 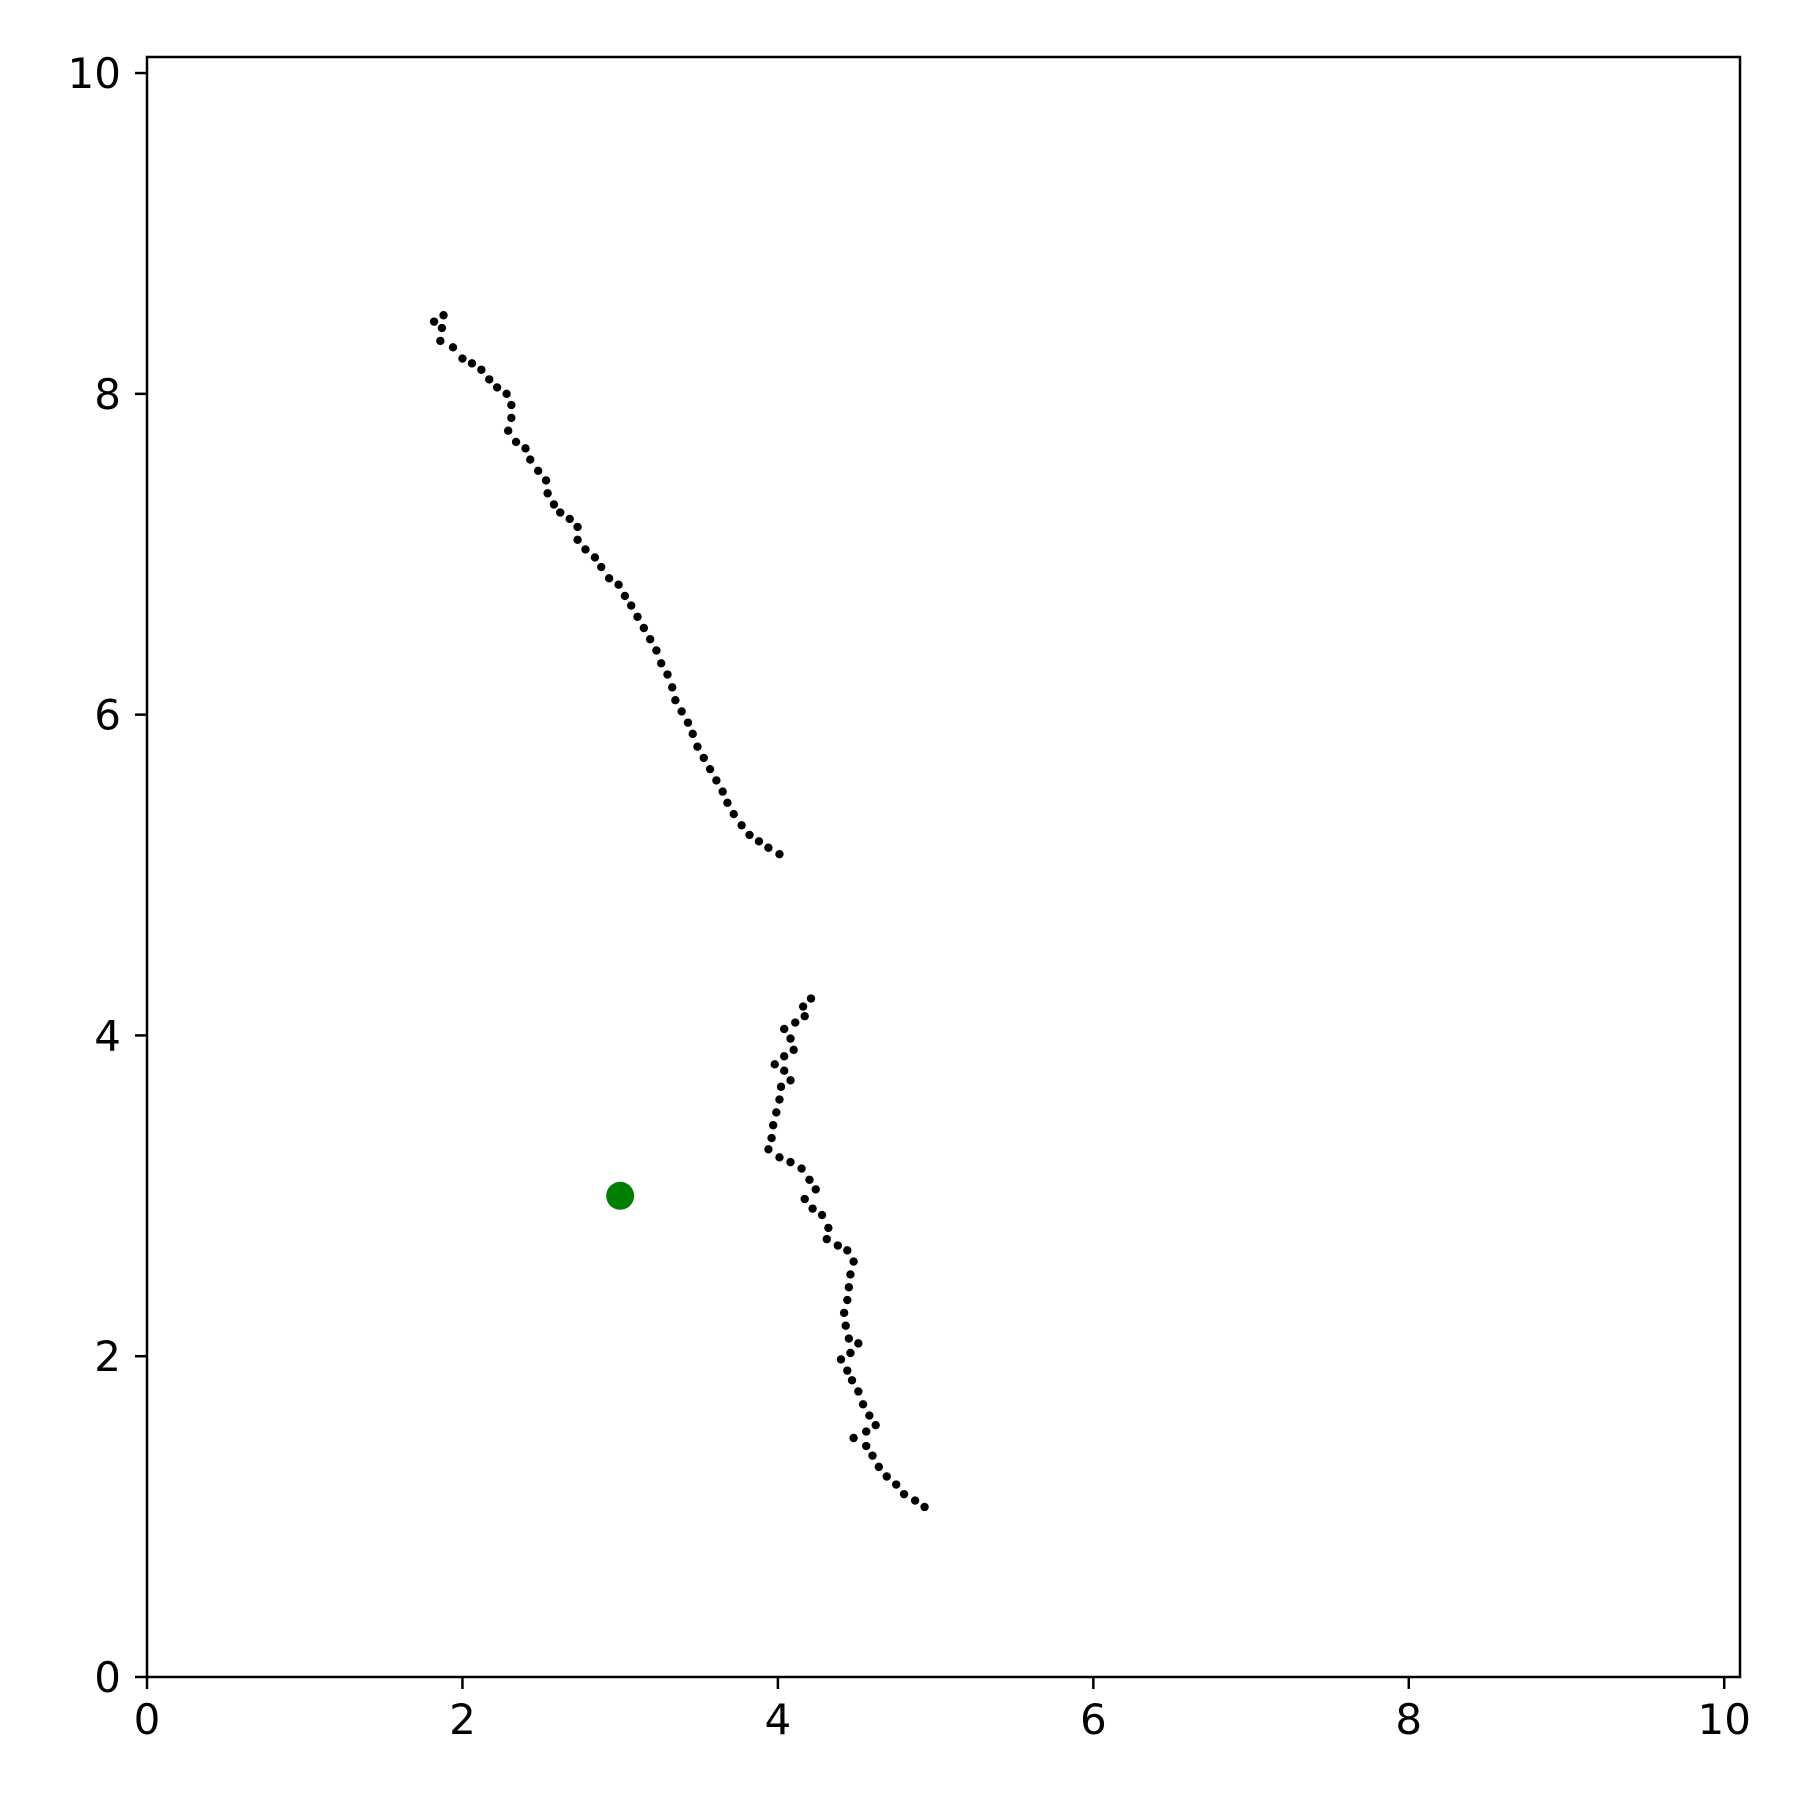 What do you see at coordinates (1093, 1719) in the screenshot?
I see `x-tick-label: 6` at bounding box center [1093, 1719].